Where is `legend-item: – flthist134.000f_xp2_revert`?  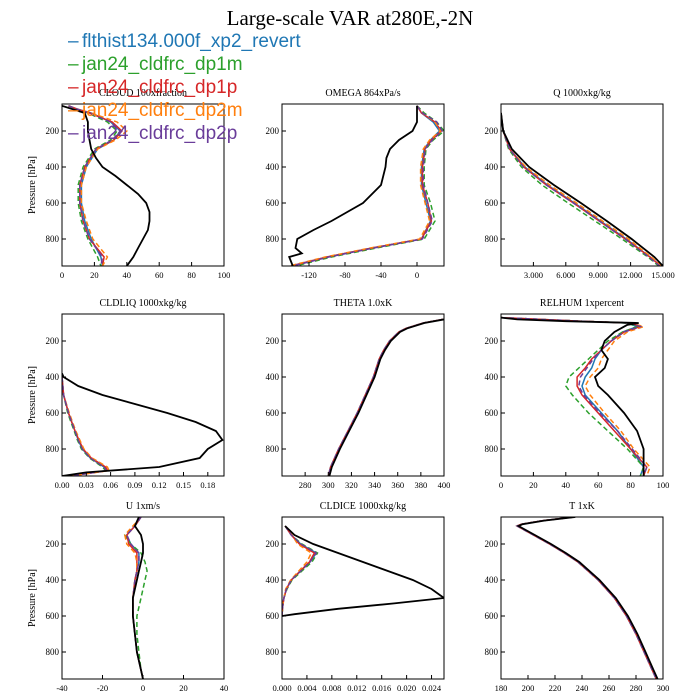
legend-item: – flthist134.000f_xp2_revert is located at coordinates (184, 41).